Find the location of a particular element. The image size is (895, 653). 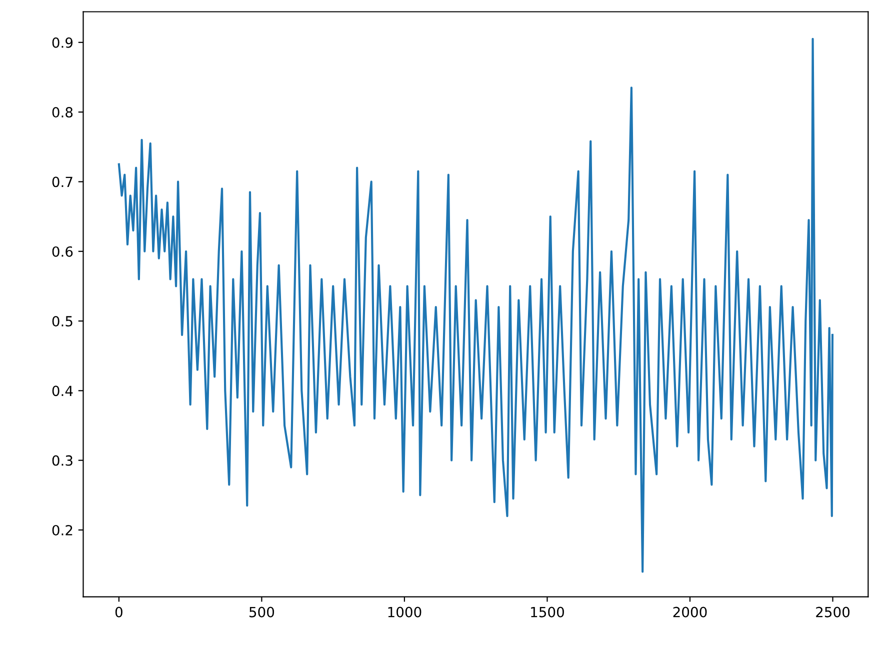

y-tick-label: 0.9 is located at coordinates (62, 42).